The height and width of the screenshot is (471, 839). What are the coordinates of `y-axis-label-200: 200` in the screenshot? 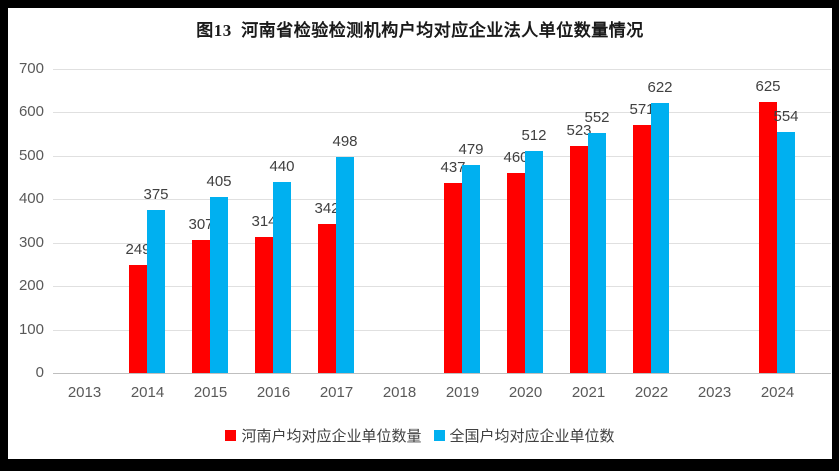 It's located at (31, 285).